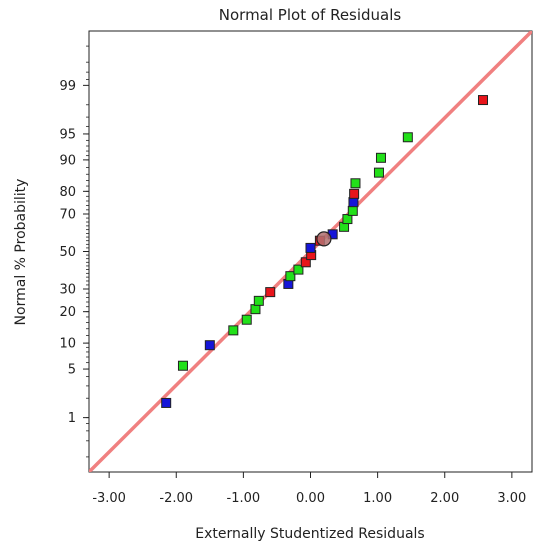 The width and height of the screenshot is (550, 554). Describe the element at coordinates (377, 498) in the screenshot. I see `x-tick-label: 1.00` at that location.